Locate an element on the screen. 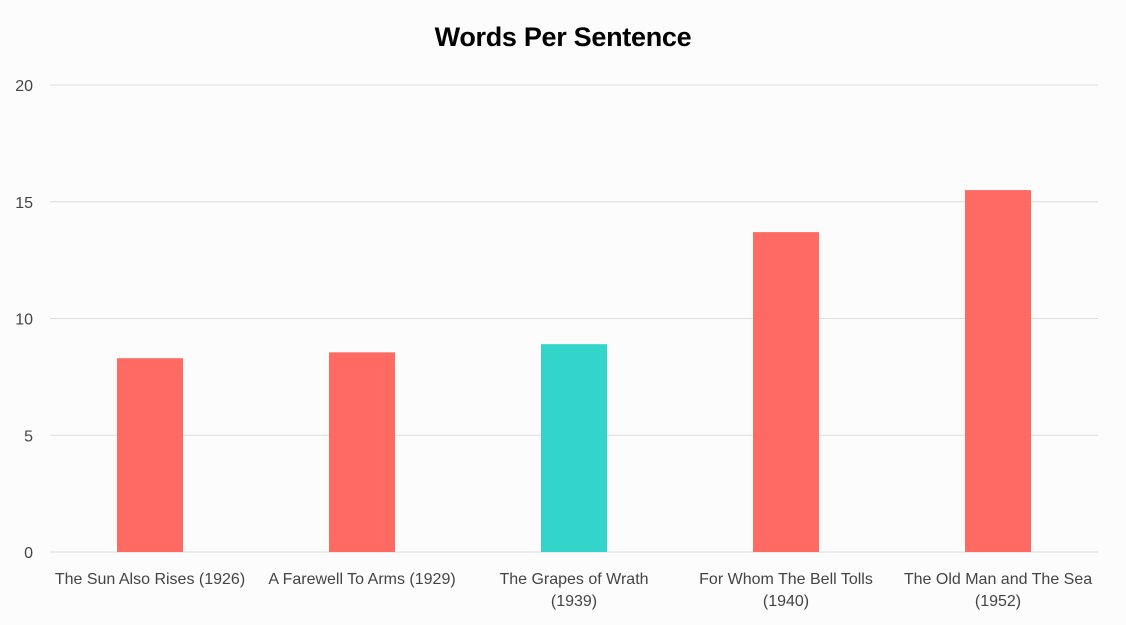 The height and width of the screenshot is (625, 1126). x-category-label: The Old Man and The Sea (1952) is located at coordinates (998, 590).